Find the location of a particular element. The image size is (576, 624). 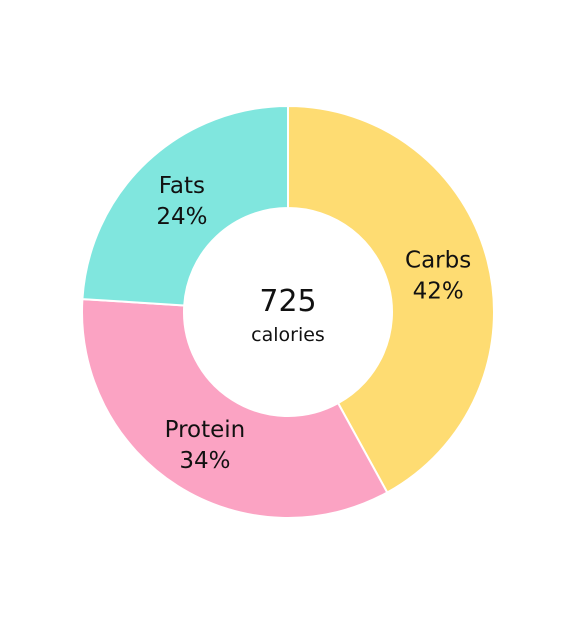

slice-percent-protein: 34% is located at coordinates (204, 461).